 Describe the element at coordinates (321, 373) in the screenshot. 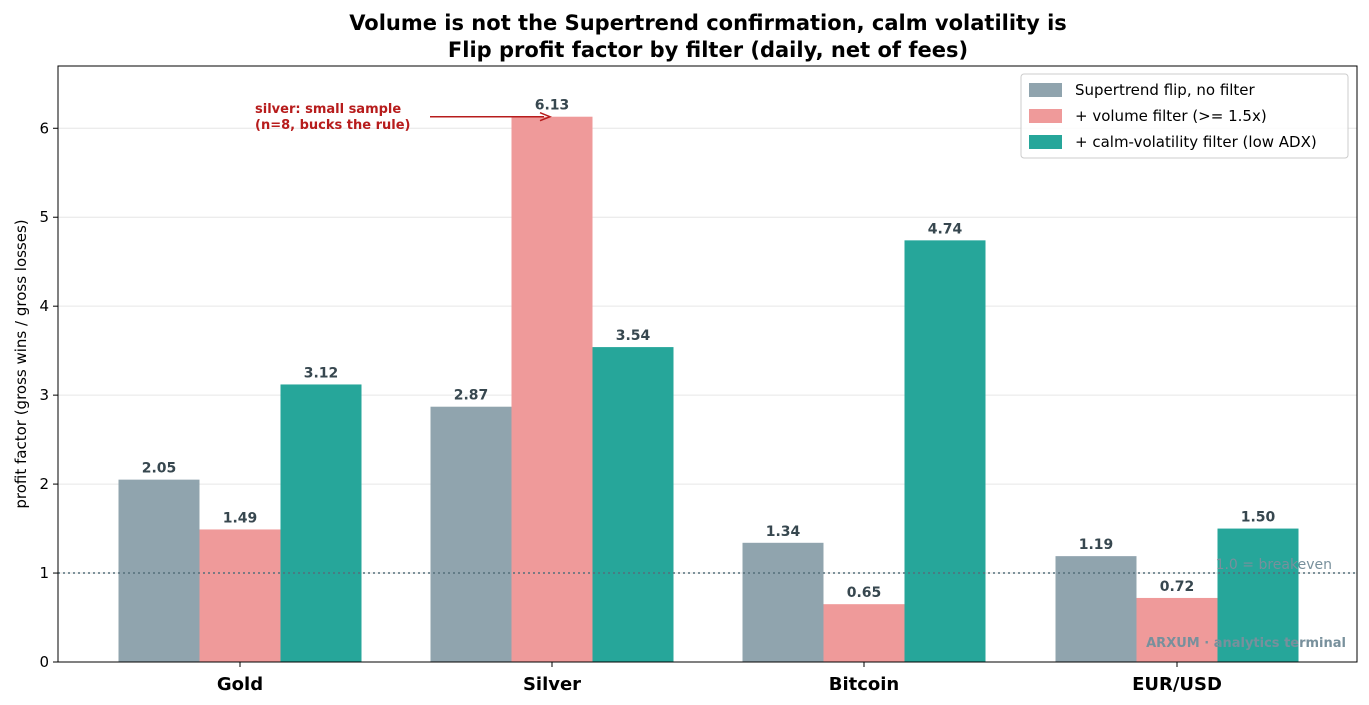

I see `value-label: 3.12` at that location.